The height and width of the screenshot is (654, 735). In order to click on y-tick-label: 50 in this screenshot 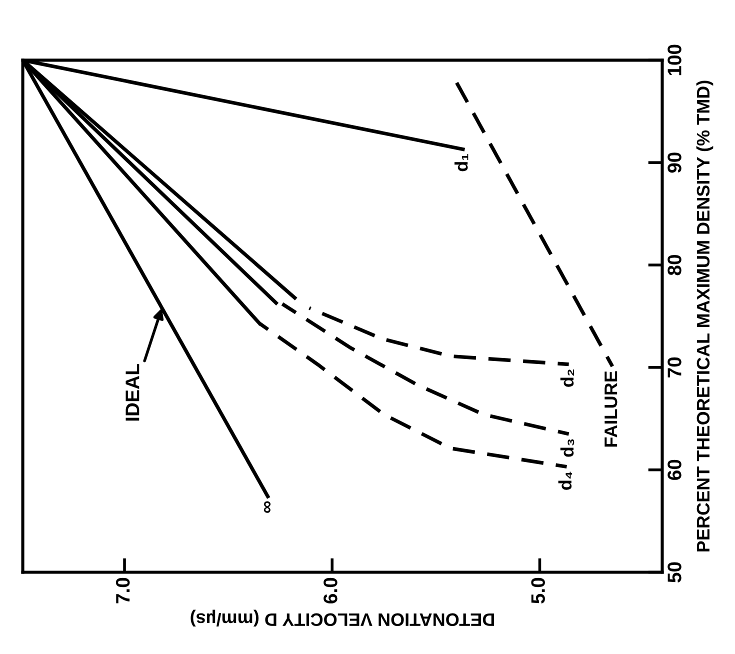, I will do `click(675, 572)`.